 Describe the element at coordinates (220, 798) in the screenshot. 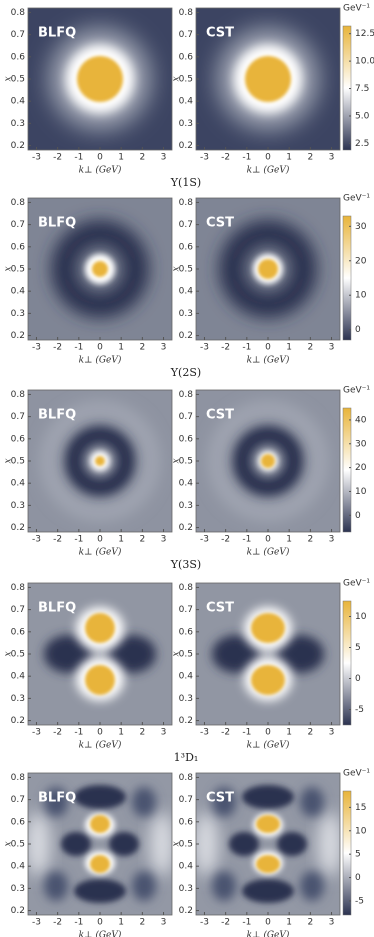

I see `panel-label: CST` at that location.